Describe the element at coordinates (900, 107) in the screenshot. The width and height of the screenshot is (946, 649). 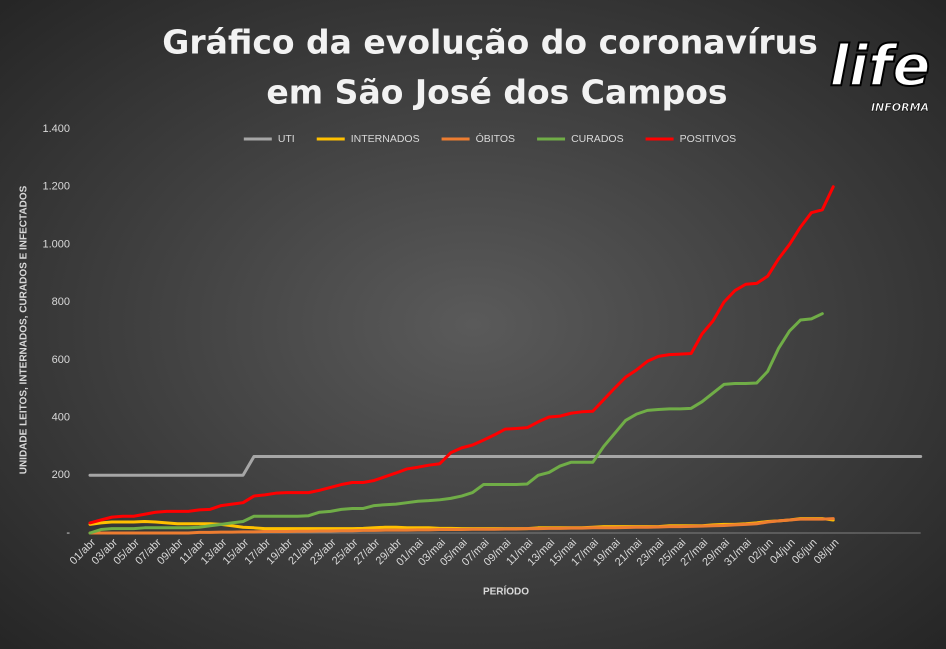
I see `logo-subtext: INFORMA` at that location.